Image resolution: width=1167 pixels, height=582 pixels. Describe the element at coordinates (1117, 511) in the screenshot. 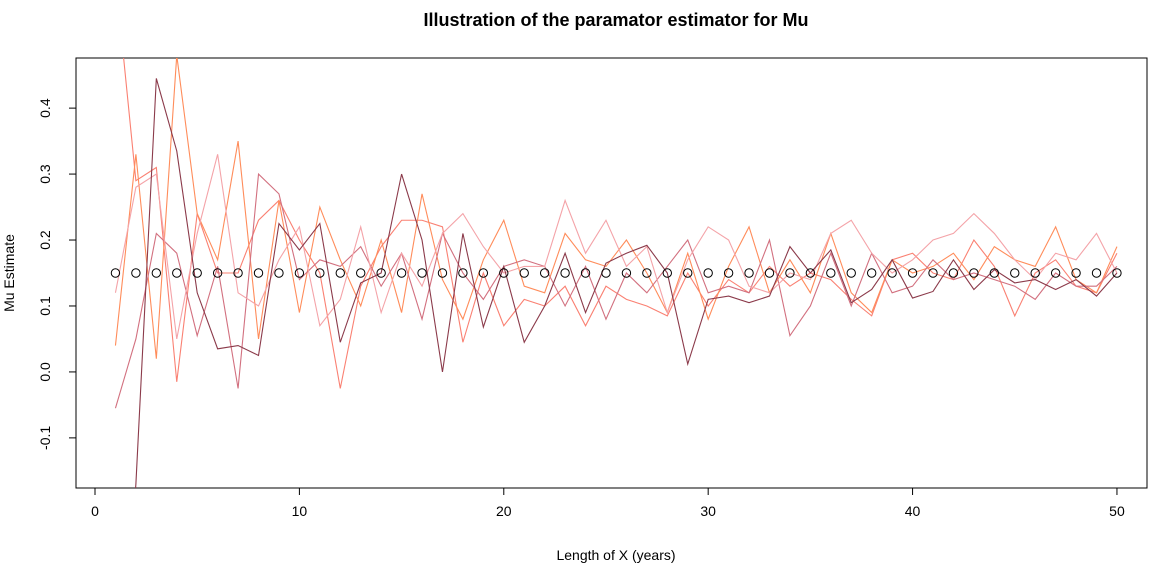

I see `x-tick-label: 50` at that location.